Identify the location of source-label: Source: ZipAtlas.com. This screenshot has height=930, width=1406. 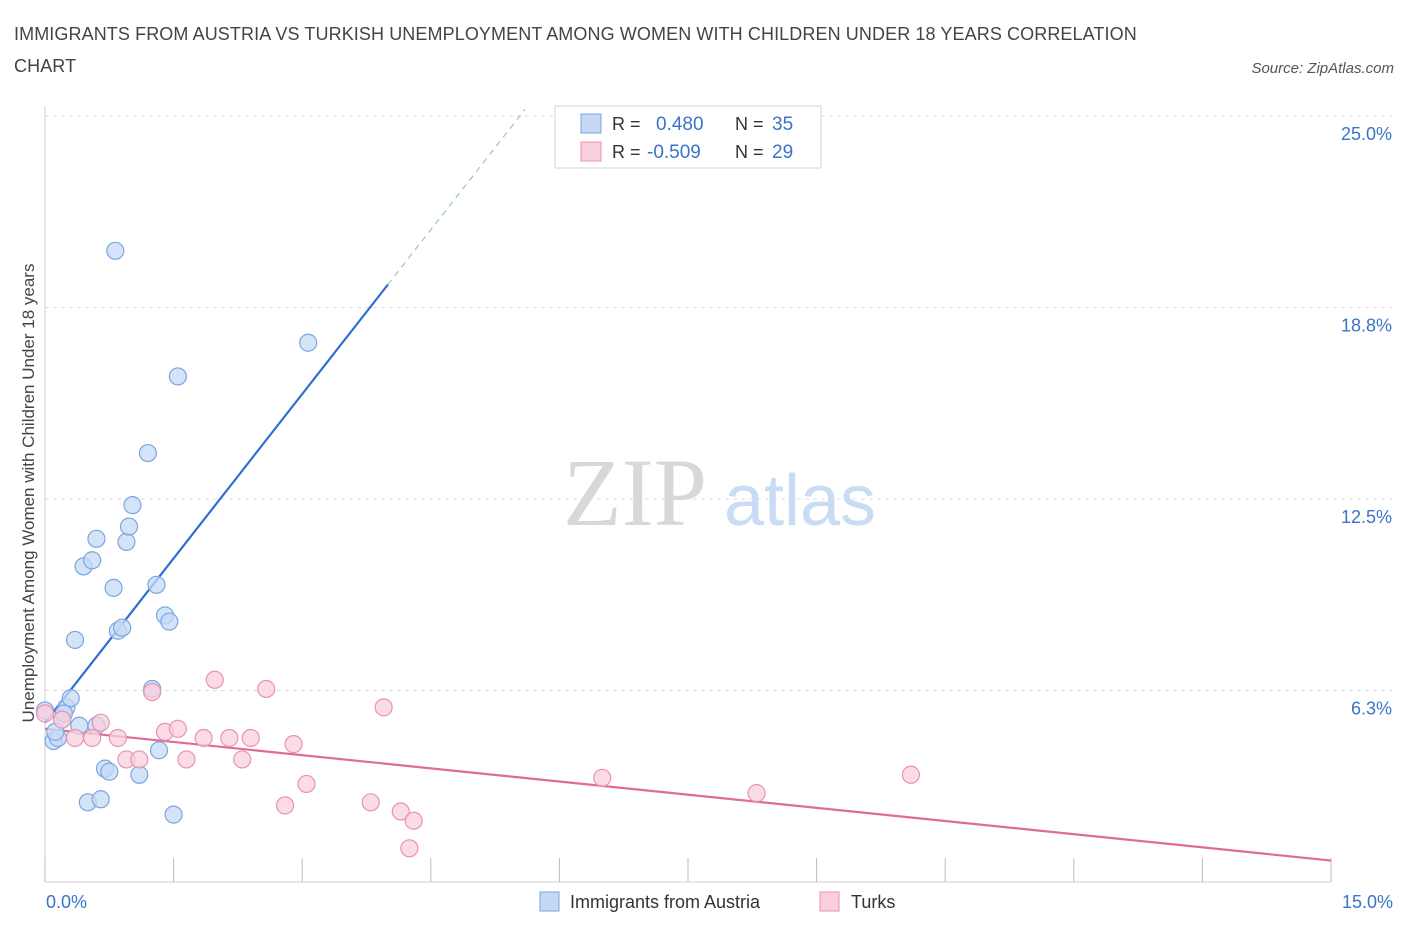
(1322, 68).